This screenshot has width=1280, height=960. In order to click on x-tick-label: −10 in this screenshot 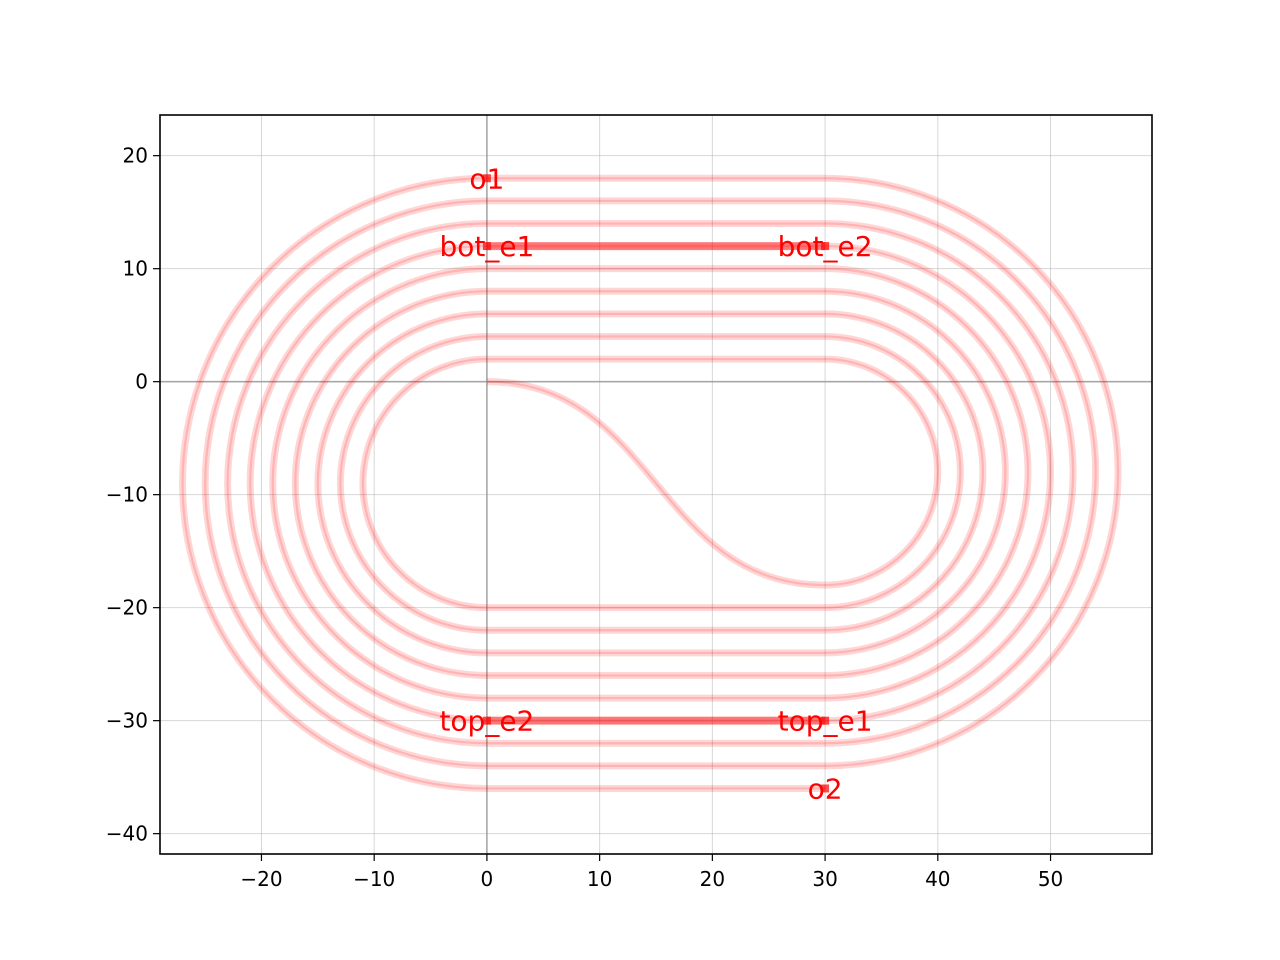, I will do `click(374, 879)`.